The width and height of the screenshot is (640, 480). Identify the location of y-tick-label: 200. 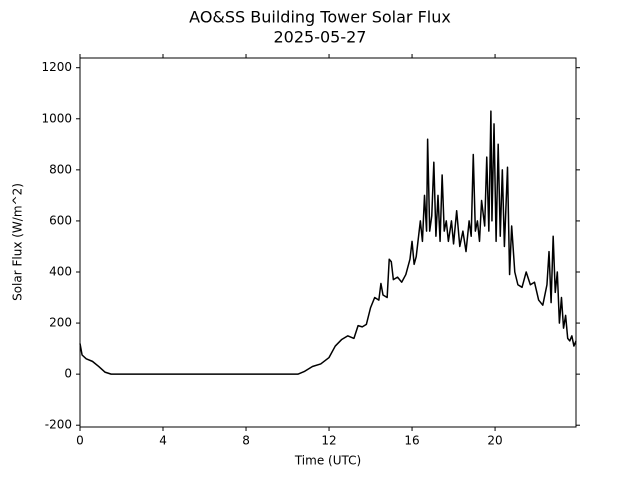
(60, 323).